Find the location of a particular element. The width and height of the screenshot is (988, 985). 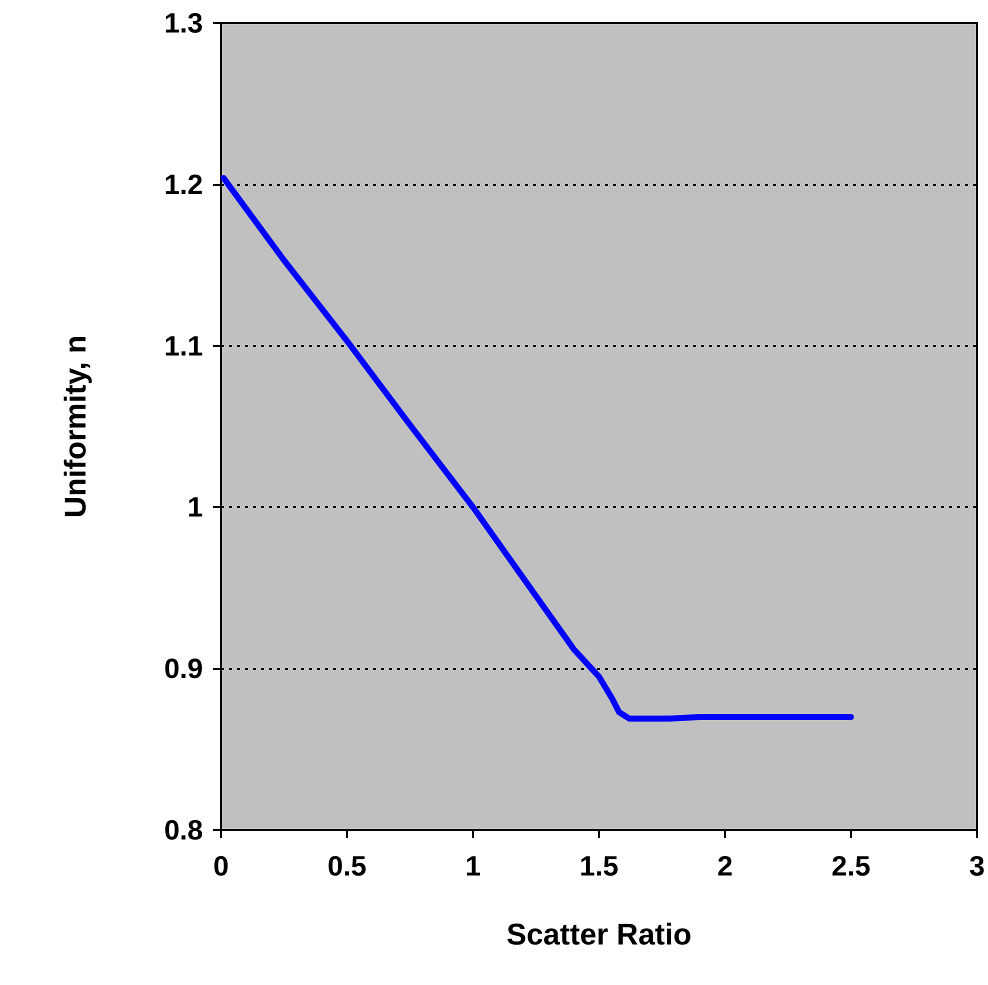

y-tick-label: 1.1 is located at coordinates (183, 346).